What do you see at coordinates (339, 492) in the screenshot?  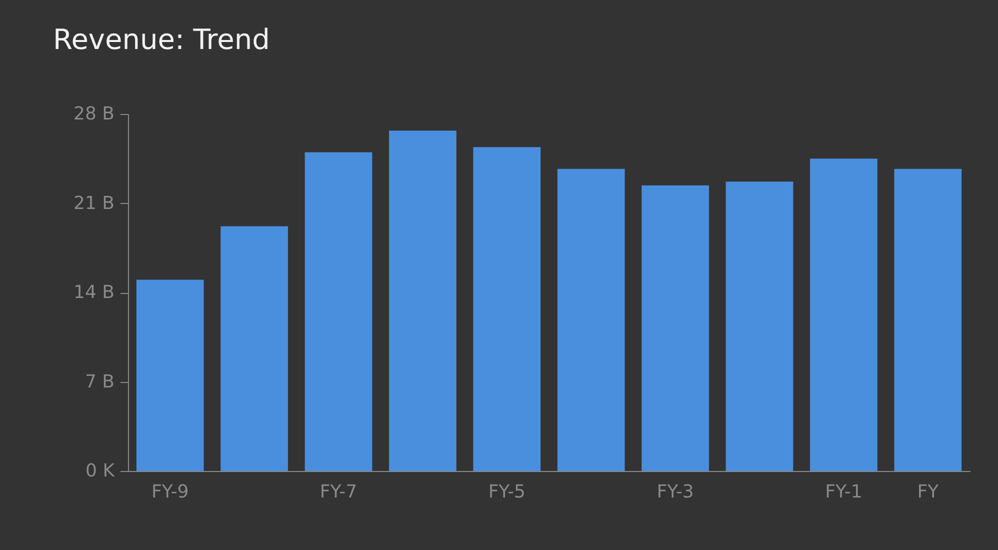 I see `x-tick-label: FY-7` at bounding box center [339, 492].